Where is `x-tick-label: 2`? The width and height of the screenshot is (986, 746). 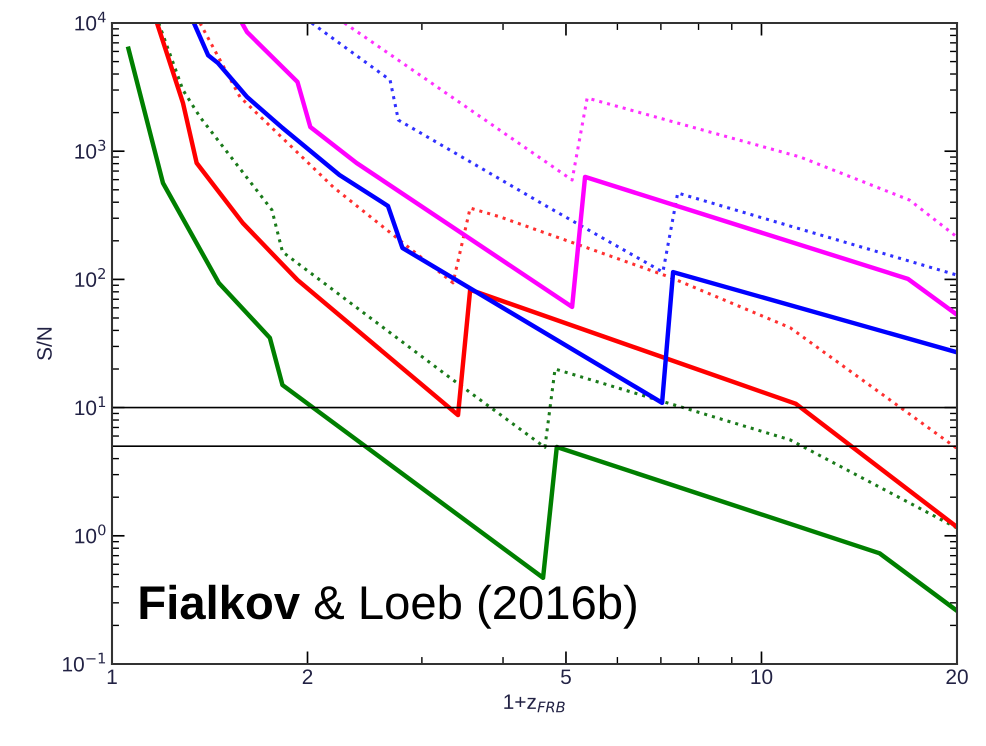 x-tick-label: 2 is located at coordinates (307, 676).